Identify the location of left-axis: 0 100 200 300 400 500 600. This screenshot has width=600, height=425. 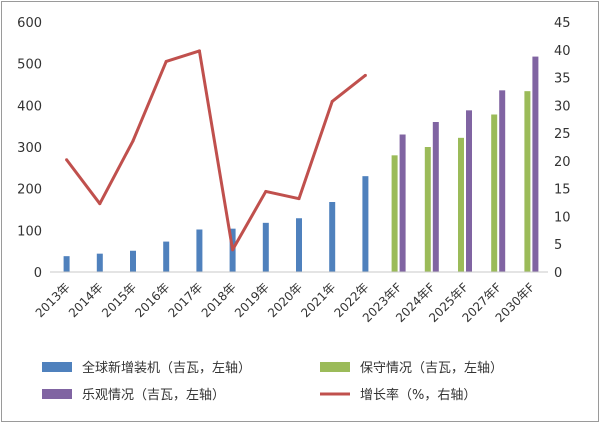
(29, 148).